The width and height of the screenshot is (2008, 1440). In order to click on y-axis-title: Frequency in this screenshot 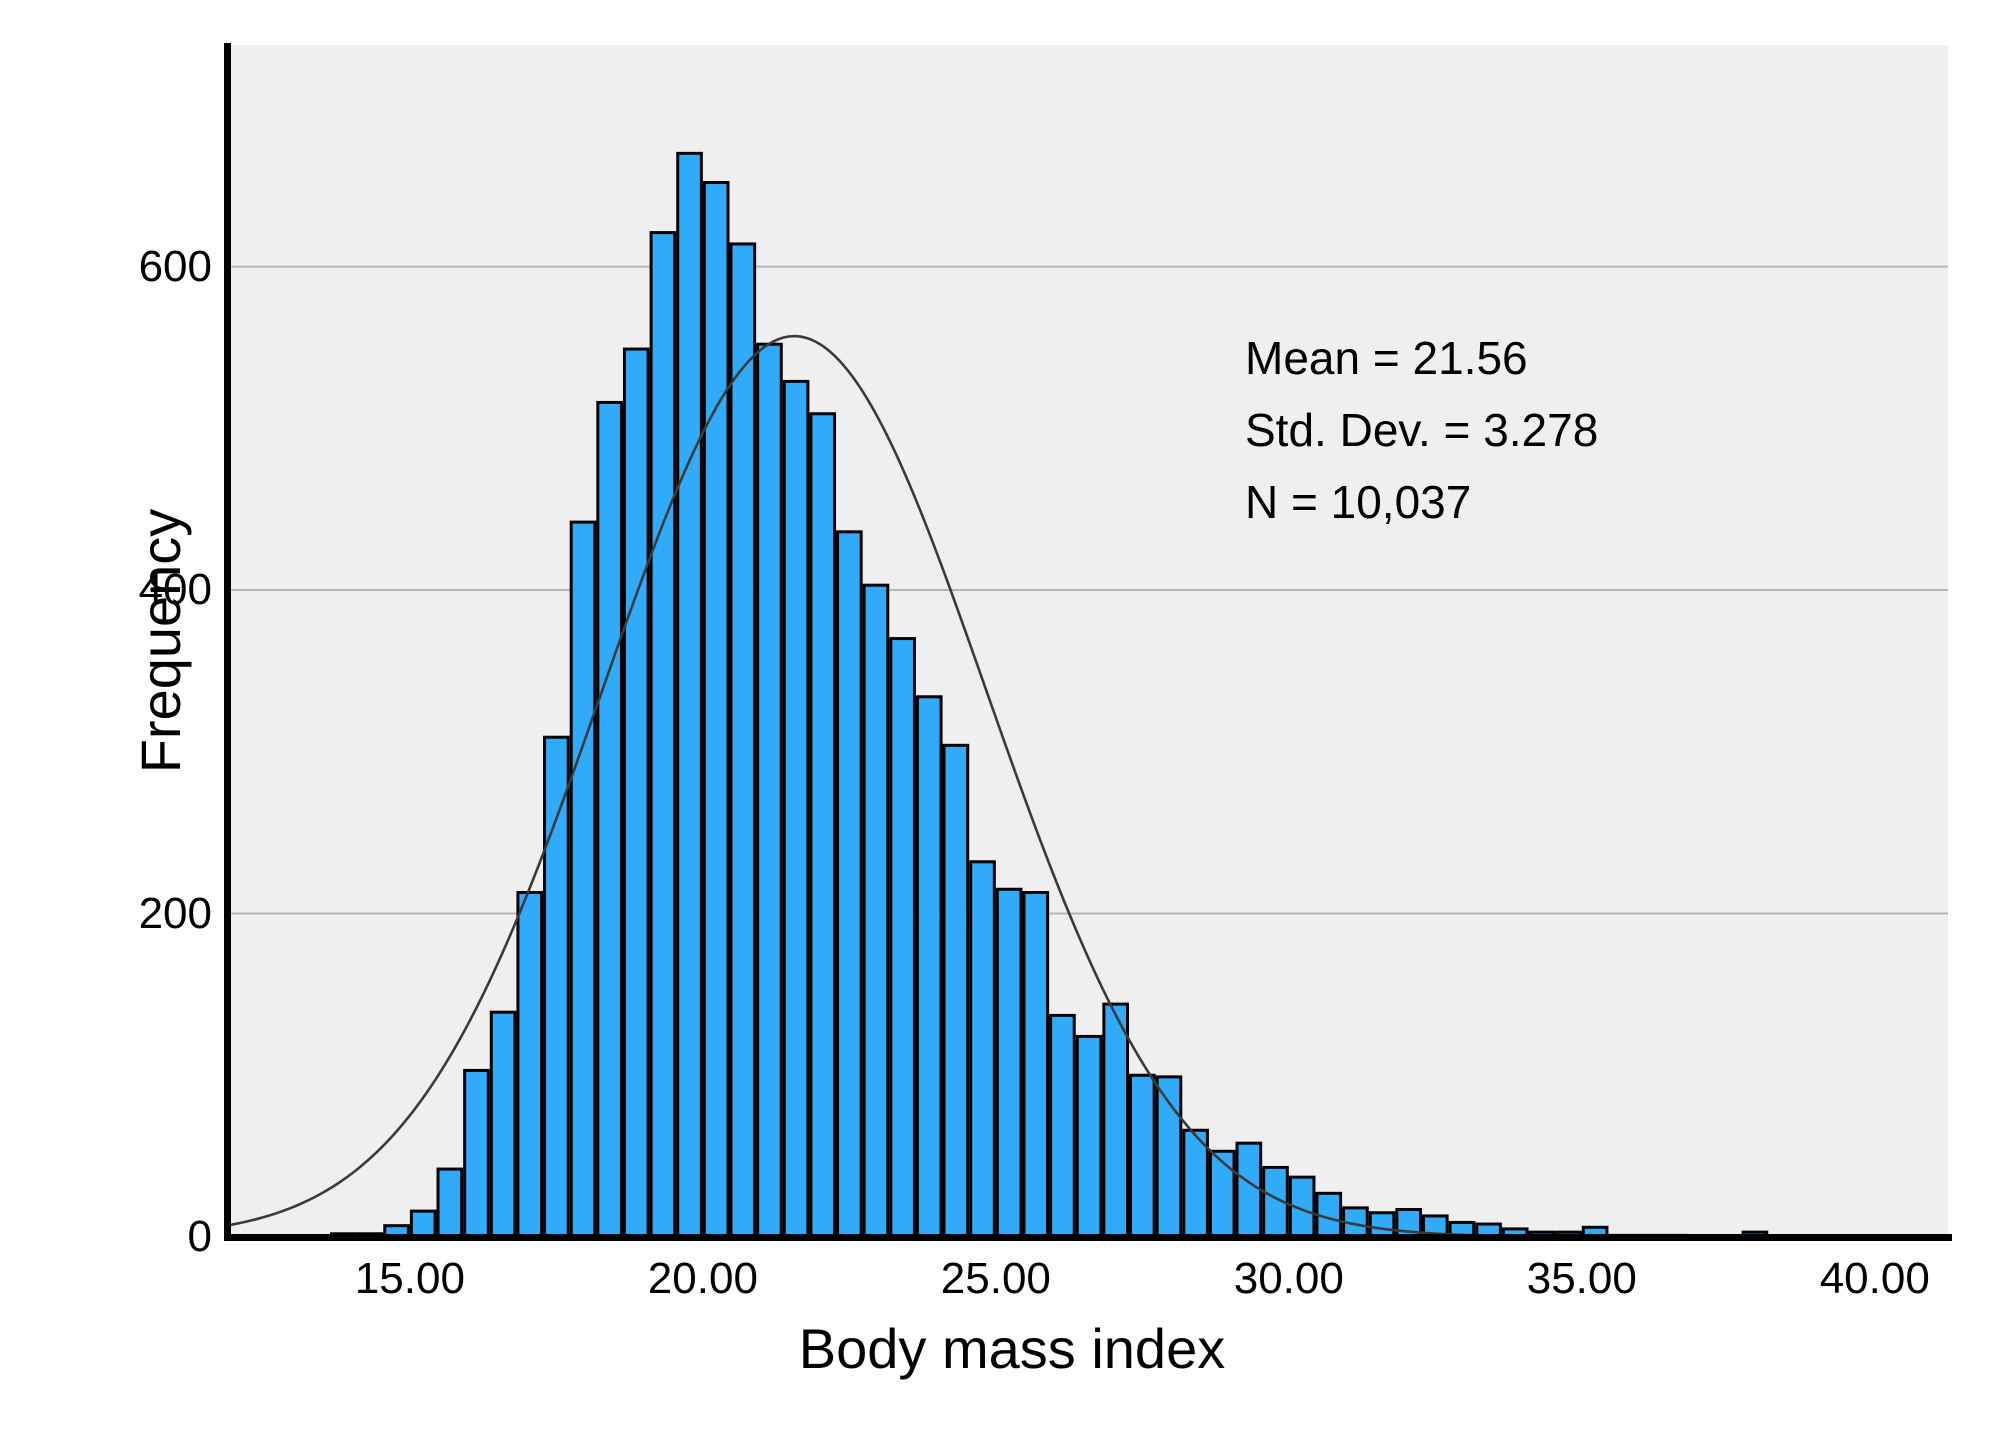, I will do `click(160, 641)`.